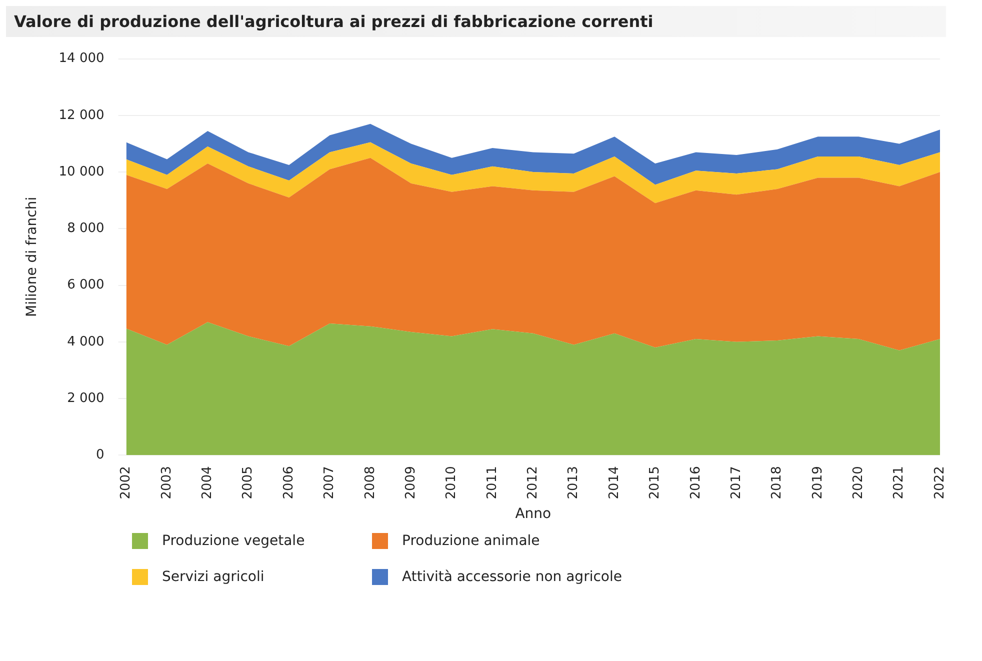 This screenshot has width=982, height=661. Describe the element at coordinates (81, 115) in the screenshot. I see `y-tick-label: 12 000` at that location.